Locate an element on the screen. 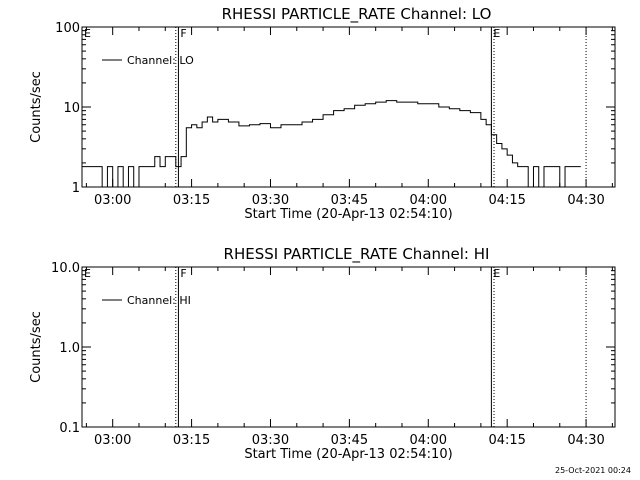 The image size is (640, 480). legend-label: Channel: LO is located at coordinates (160, 60).